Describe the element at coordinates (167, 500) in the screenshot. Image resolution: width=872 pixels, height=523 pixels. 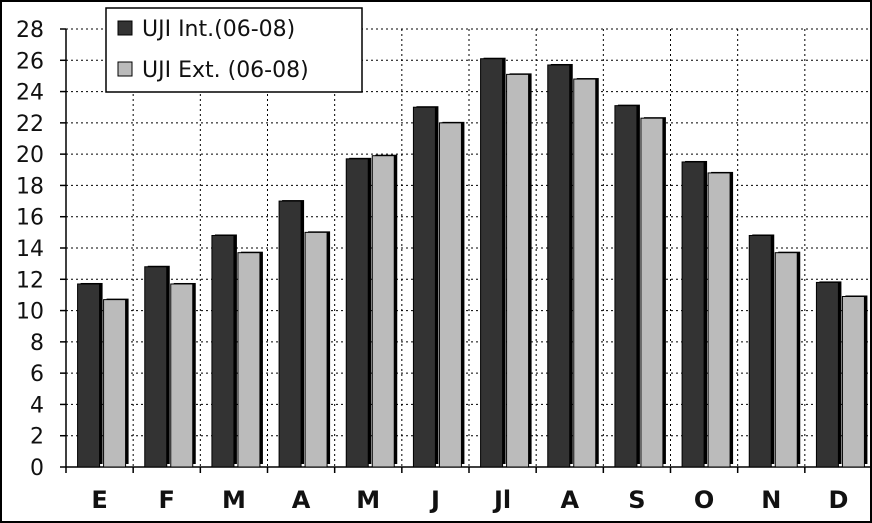
I see `x-tick-label: F` at that location.